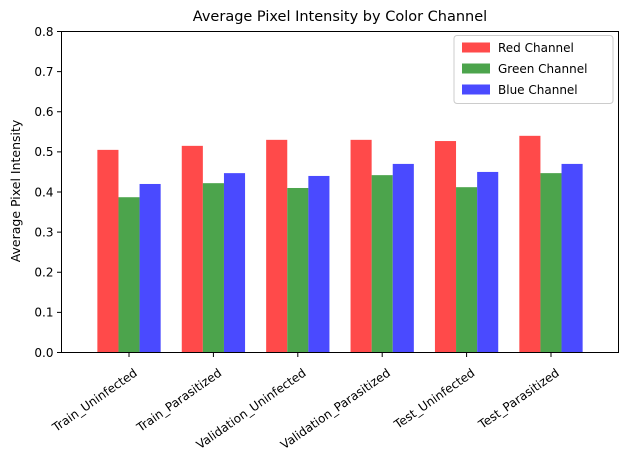  I want to click on legend-frame, so click(533, 69).